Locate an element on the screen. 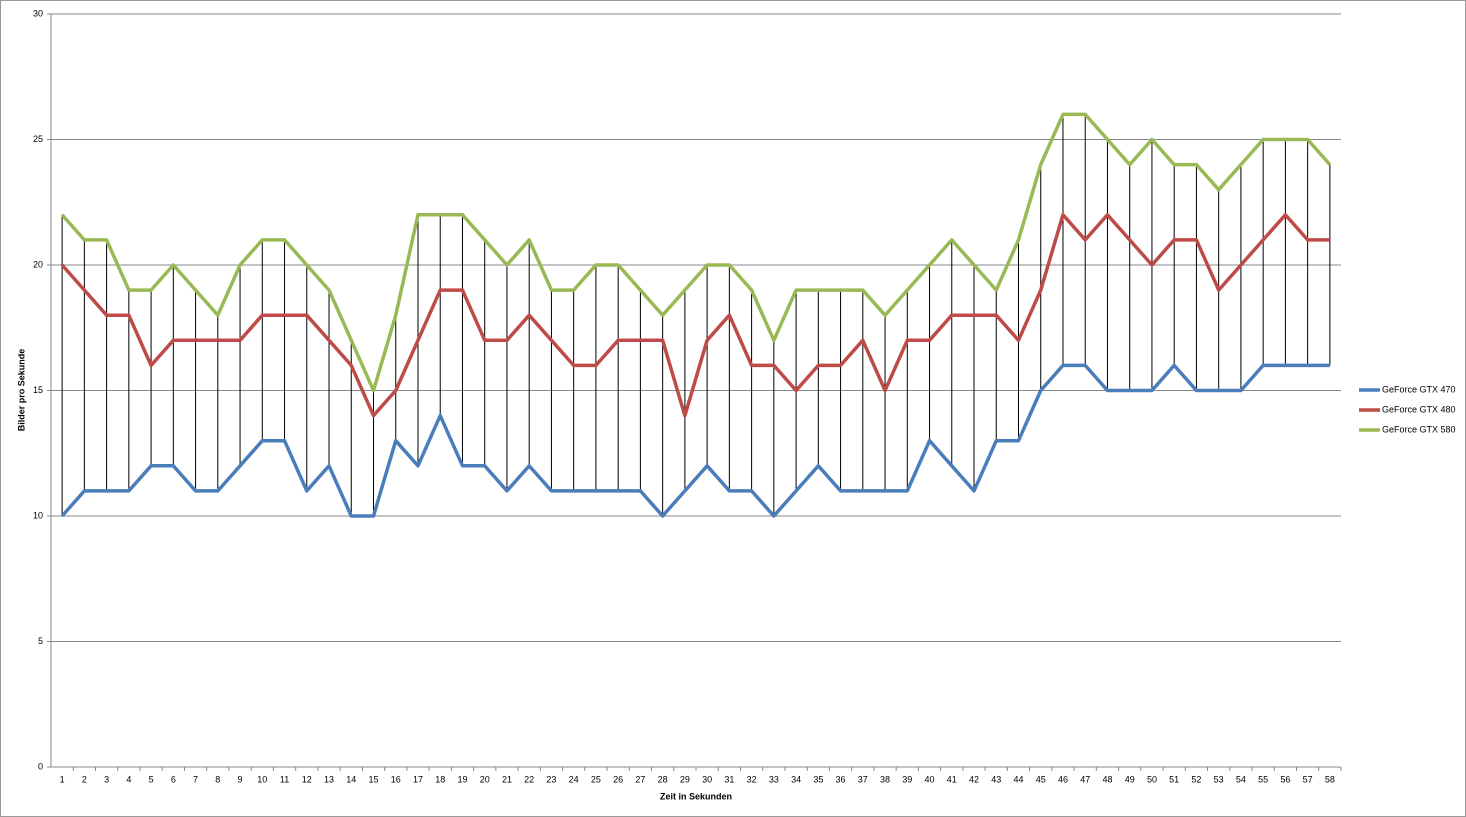 The image size is (1466, 817). x-tick-label: 47 is located at coordinates (1085, 779).